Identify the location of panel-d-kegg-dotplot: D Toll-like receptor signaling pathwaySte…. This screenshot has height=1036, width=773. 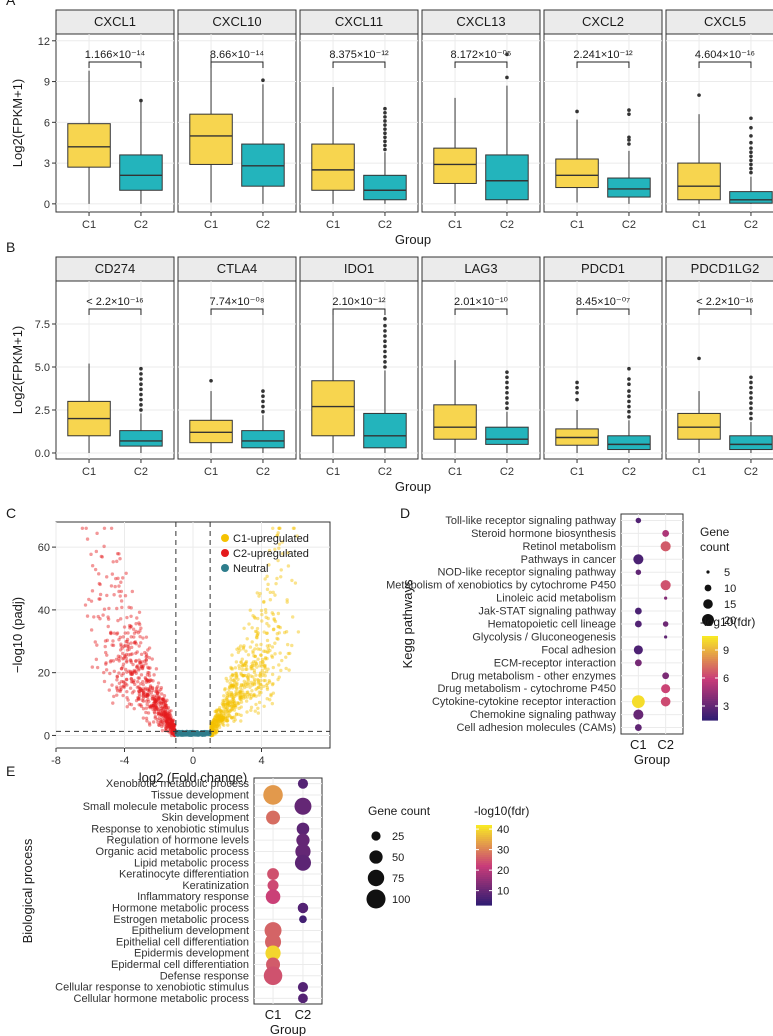
(570, 636).